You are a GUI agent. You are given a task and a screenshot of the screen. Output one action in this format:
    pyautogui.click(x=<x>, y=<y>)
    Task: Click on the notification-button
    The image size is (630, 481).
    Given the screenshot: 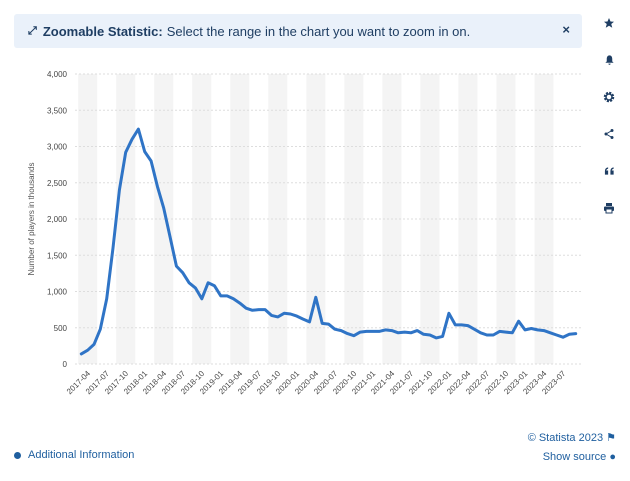 What is the action you would take?
    pyautogui.click(x=609, y=60)
    